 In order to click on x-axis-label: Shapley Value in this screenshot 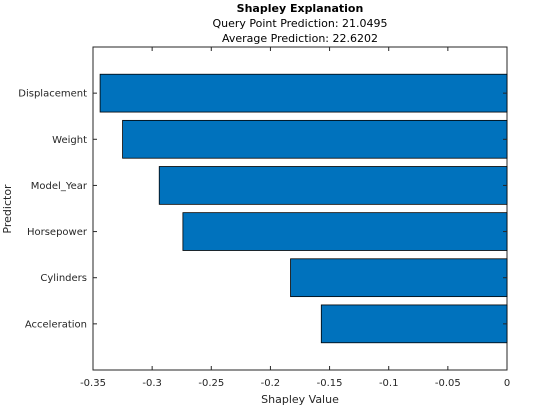, I will do `click(300, 399)`.